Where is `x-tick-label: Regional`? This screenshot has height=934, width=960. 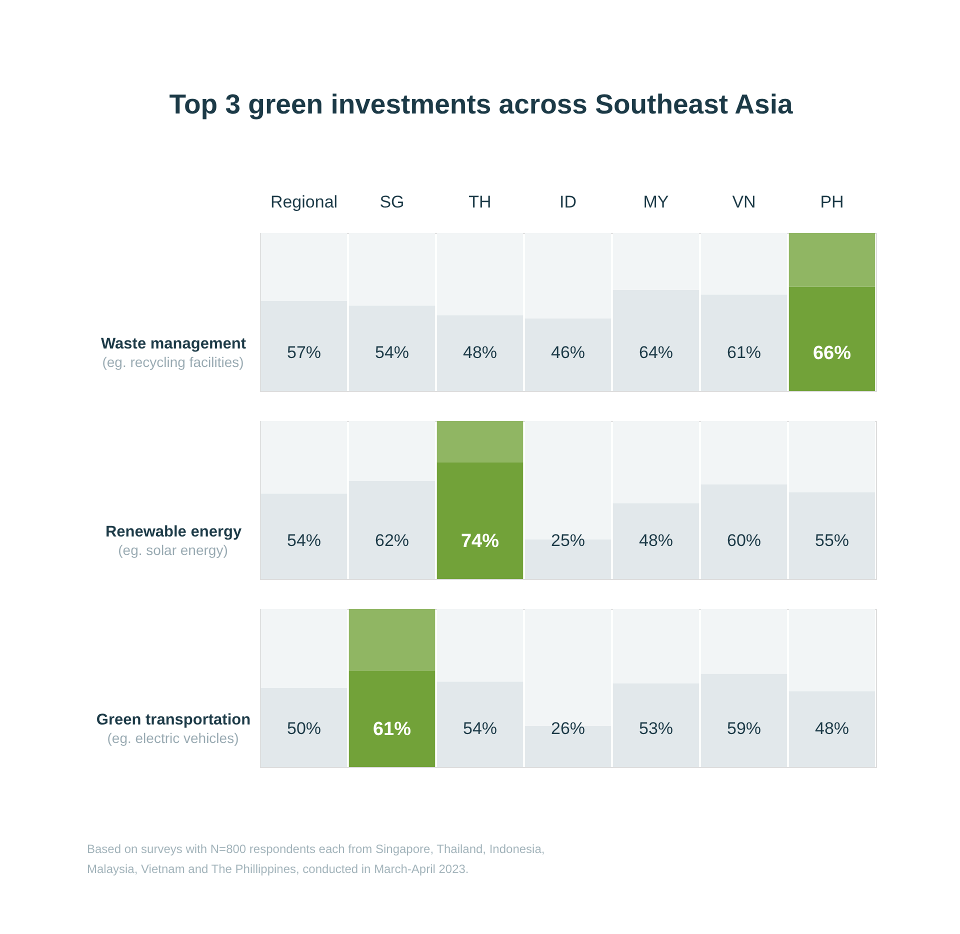 x-tick-label: Regional is located at coordinates (304, 202).